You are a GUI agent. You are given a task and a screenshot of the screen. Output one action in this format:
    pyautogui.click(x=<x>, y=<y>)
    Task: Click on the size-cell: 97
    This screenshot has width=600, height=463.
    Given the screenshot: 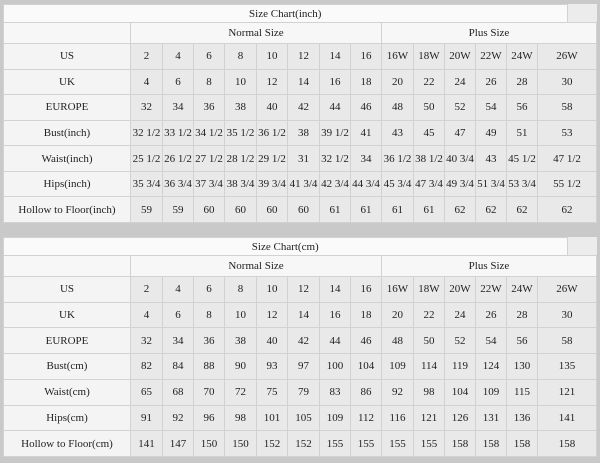 What is the action you would take?
    pyautogui.click(x=303, y=366)
    